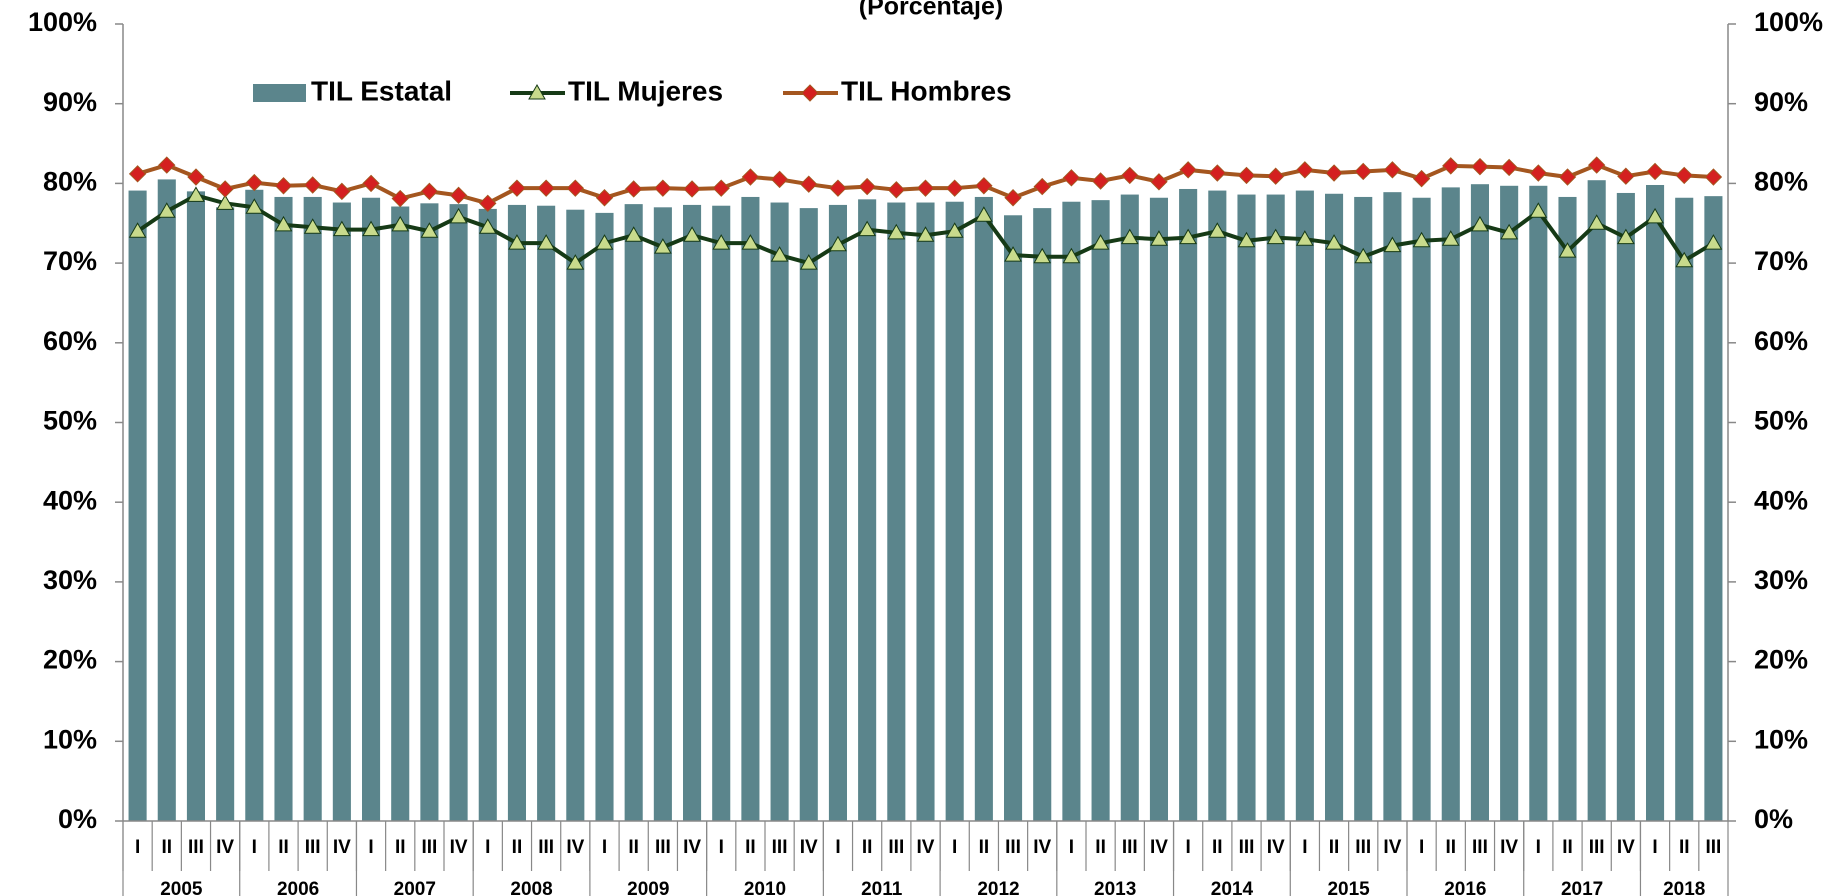 Image resolution: width=1839 pixels, height=896 pixels. I want to click on group-label: 2007, so click(415, 887).